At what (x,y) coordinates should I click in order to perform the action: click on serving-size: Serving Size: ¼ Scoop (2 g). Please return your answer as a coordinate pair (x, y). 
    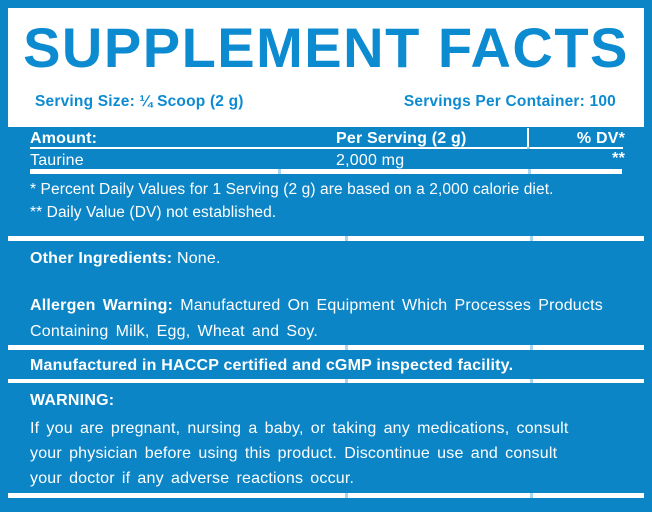
    Looking at the image, I should click on (139, 101).